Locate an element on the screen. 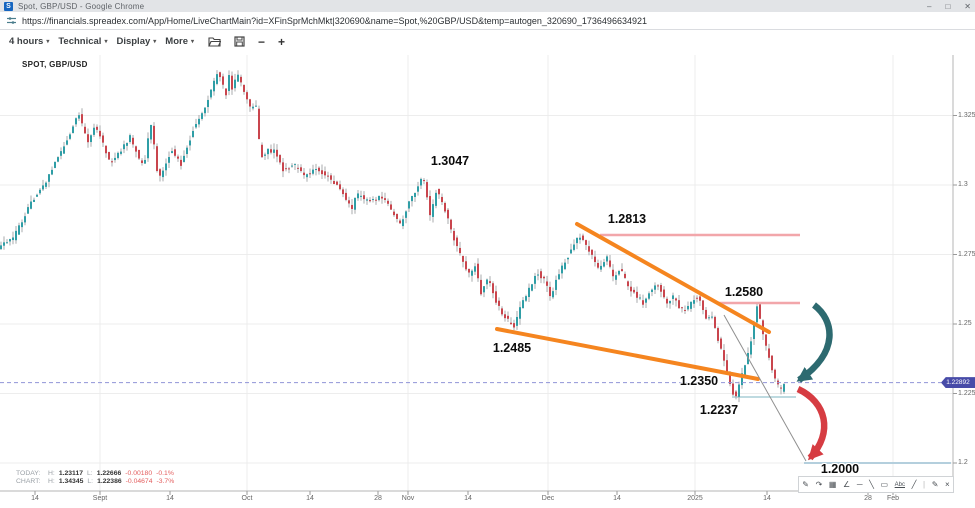 Image resolution: width=975 pixels, height=508 pixels. window-title: Spot, GBP/USD - Google Chrome is located at coordinates (81, 6).